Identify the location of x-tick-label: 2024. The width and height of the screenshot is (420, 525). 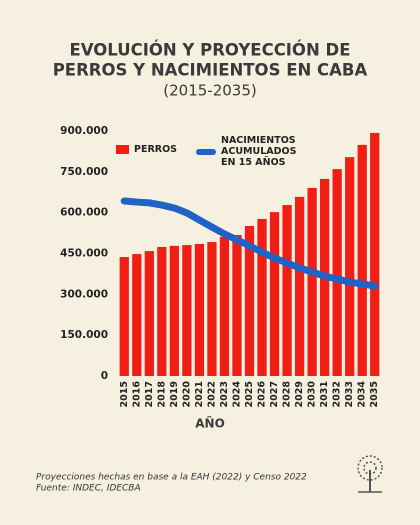
(236, 394).